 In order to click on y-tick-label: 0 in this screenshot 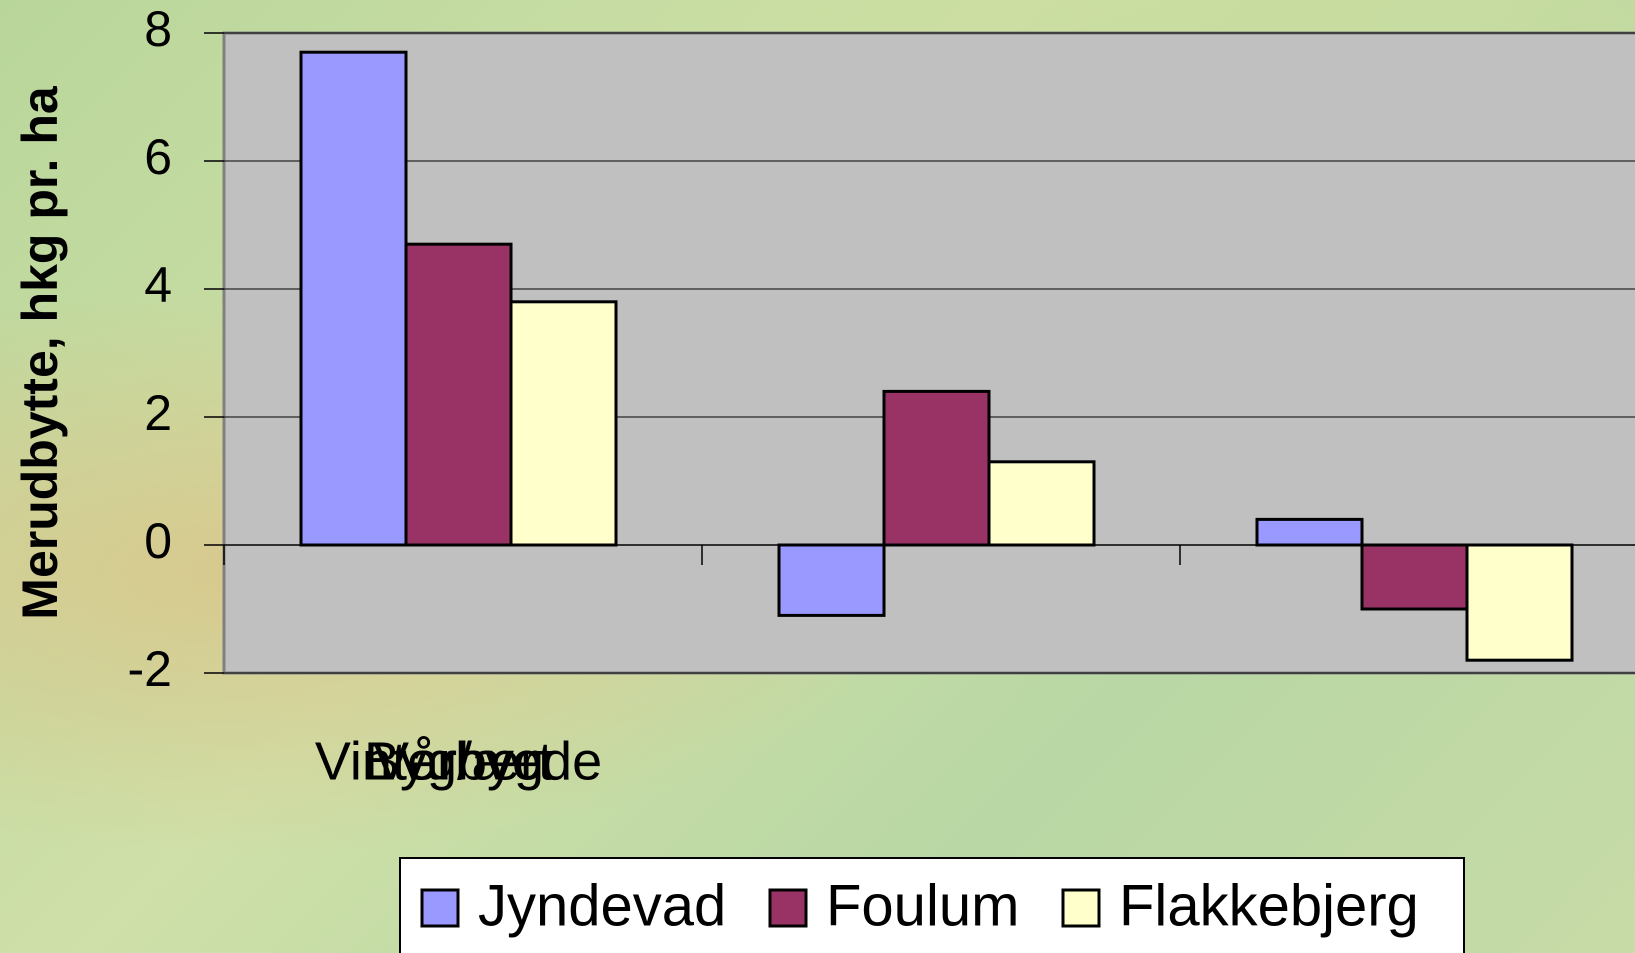, I will do `click(158, 541)`.